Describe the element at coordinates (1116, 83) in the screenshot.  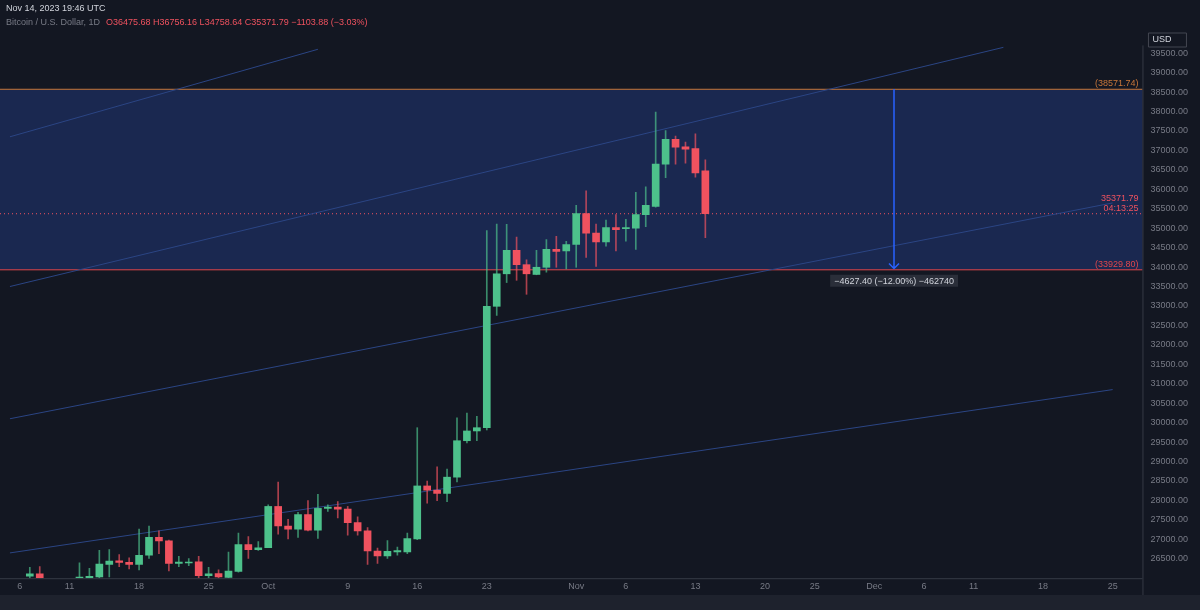
I see `ref-line-label: (38571.74)` at that location.